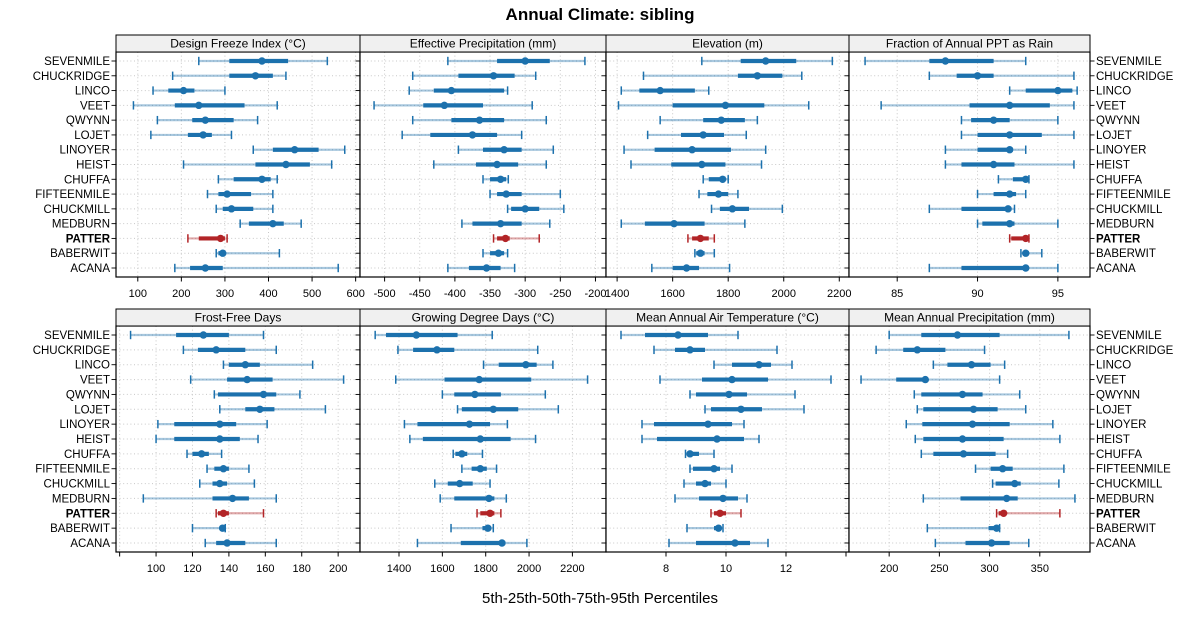 The width and height of the screenshot is (1200, 630). Describe the element at coordinates (1040, 569) in the screenshot. I see `x-tick-label: 350` at that location.